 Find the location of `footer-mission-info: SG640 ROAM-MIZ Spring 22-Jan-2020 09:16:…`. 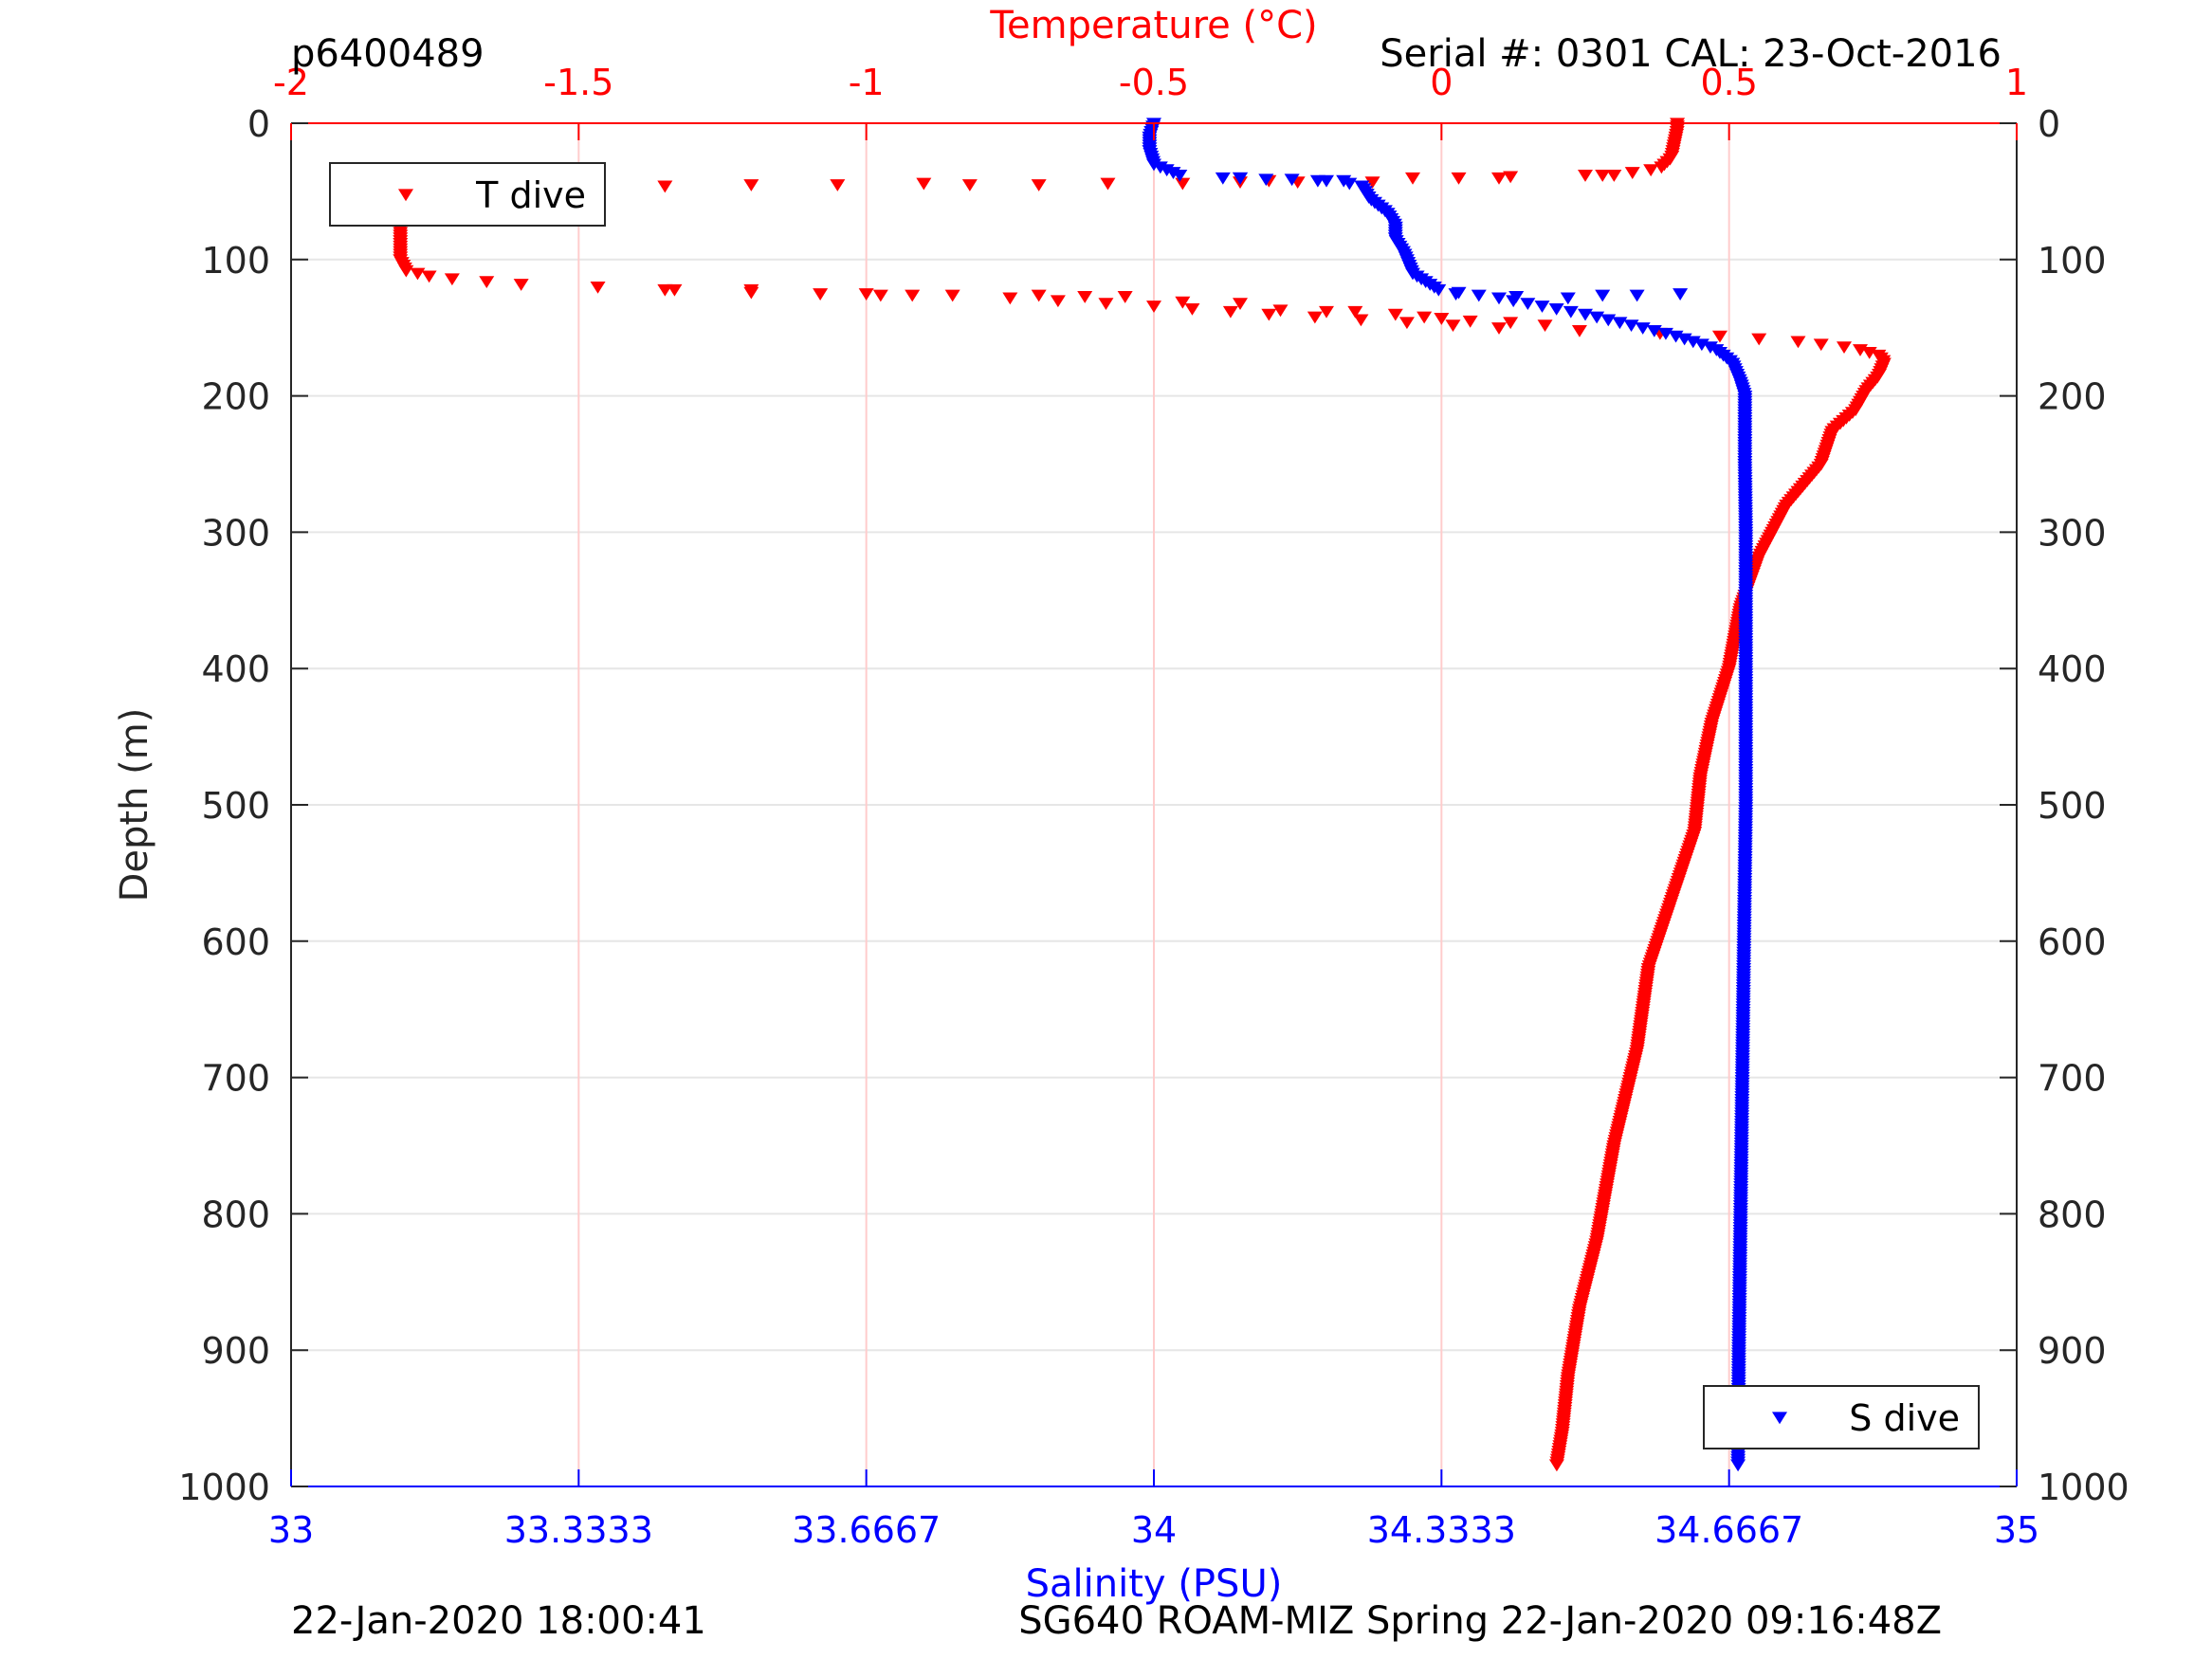

footer-mission-info: SG640 ROAM-MIZ Spring 22-Jan-2020 09:16:… is located at coordinates (1480, 1621).